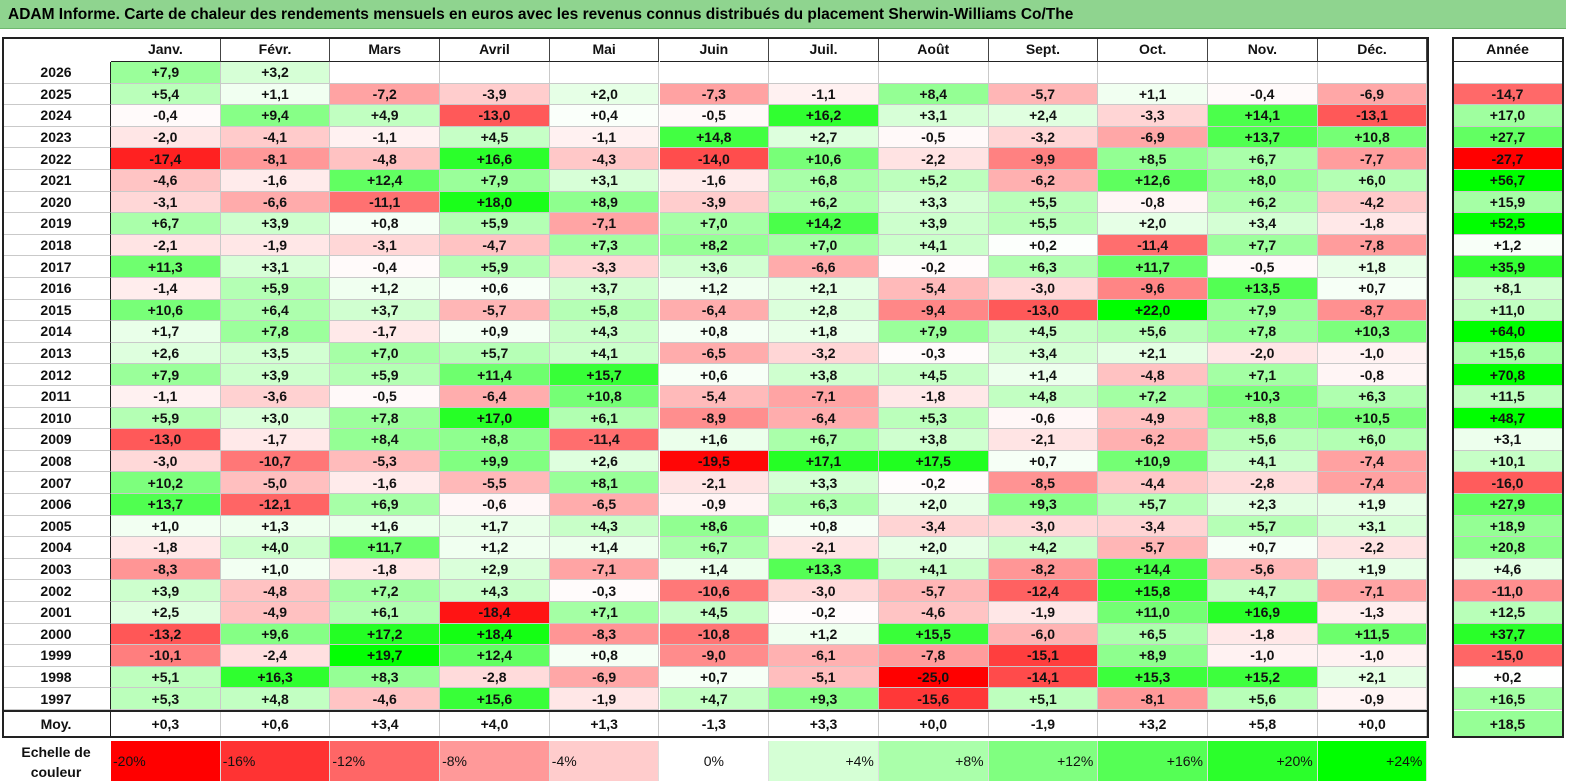 This screenshot has width=1570, height=783. I want to click on annual-cell: +35,9, so click(1508, 267).